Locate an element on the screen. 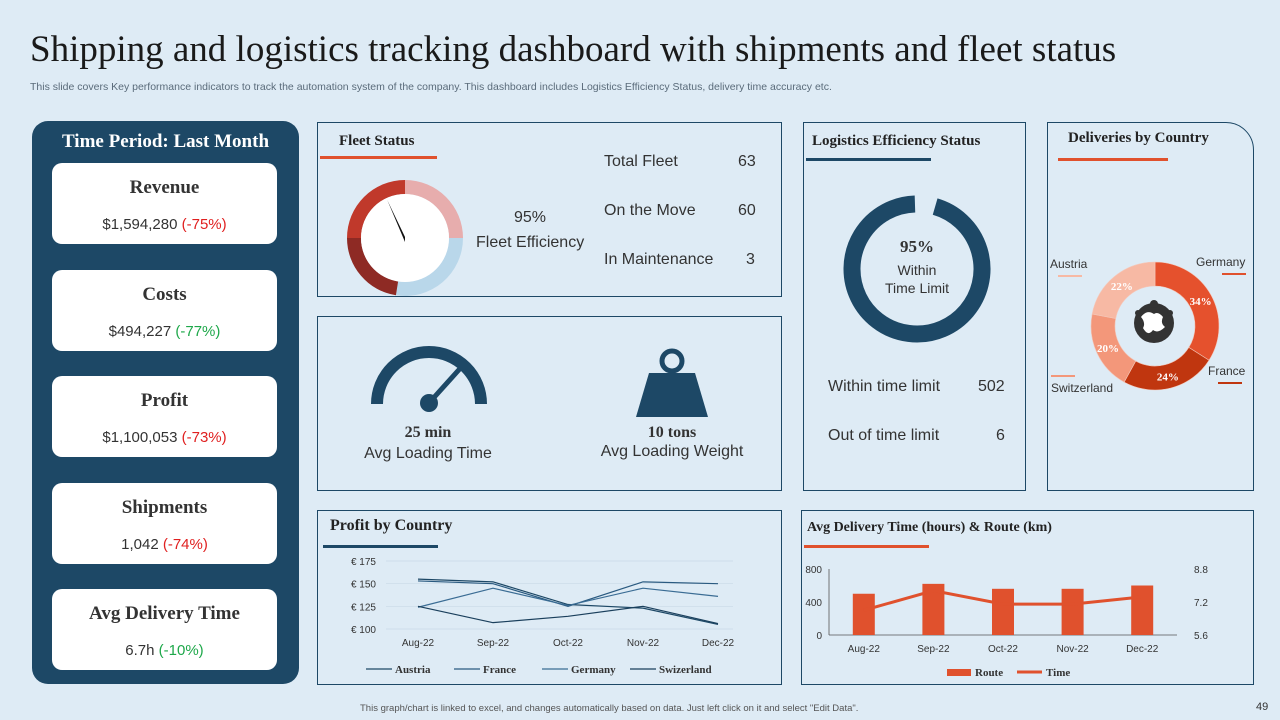 The image size is (1280, 720). y-left-tick-label: 0 is located at coordinates (819, 636).